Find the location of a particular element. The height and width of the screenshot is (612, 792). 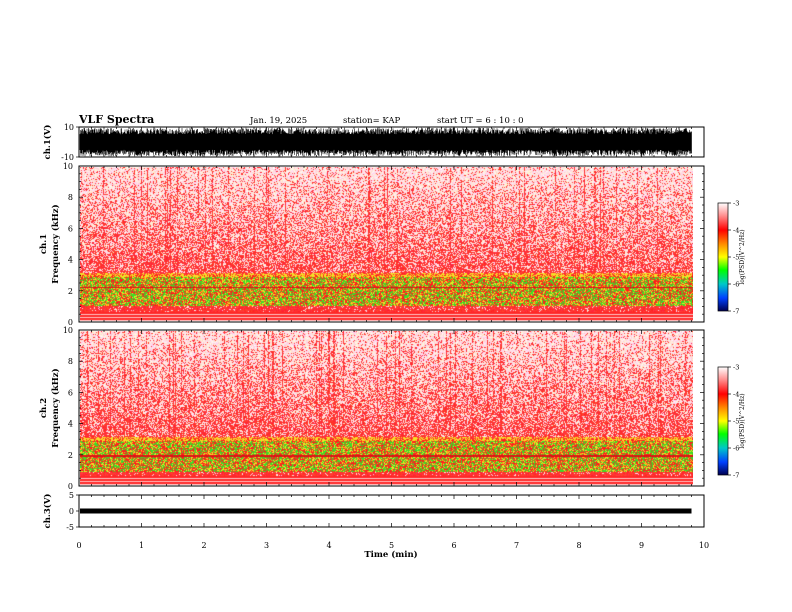

time-axis-label: Time (min) is located at coordinates (390, 554).